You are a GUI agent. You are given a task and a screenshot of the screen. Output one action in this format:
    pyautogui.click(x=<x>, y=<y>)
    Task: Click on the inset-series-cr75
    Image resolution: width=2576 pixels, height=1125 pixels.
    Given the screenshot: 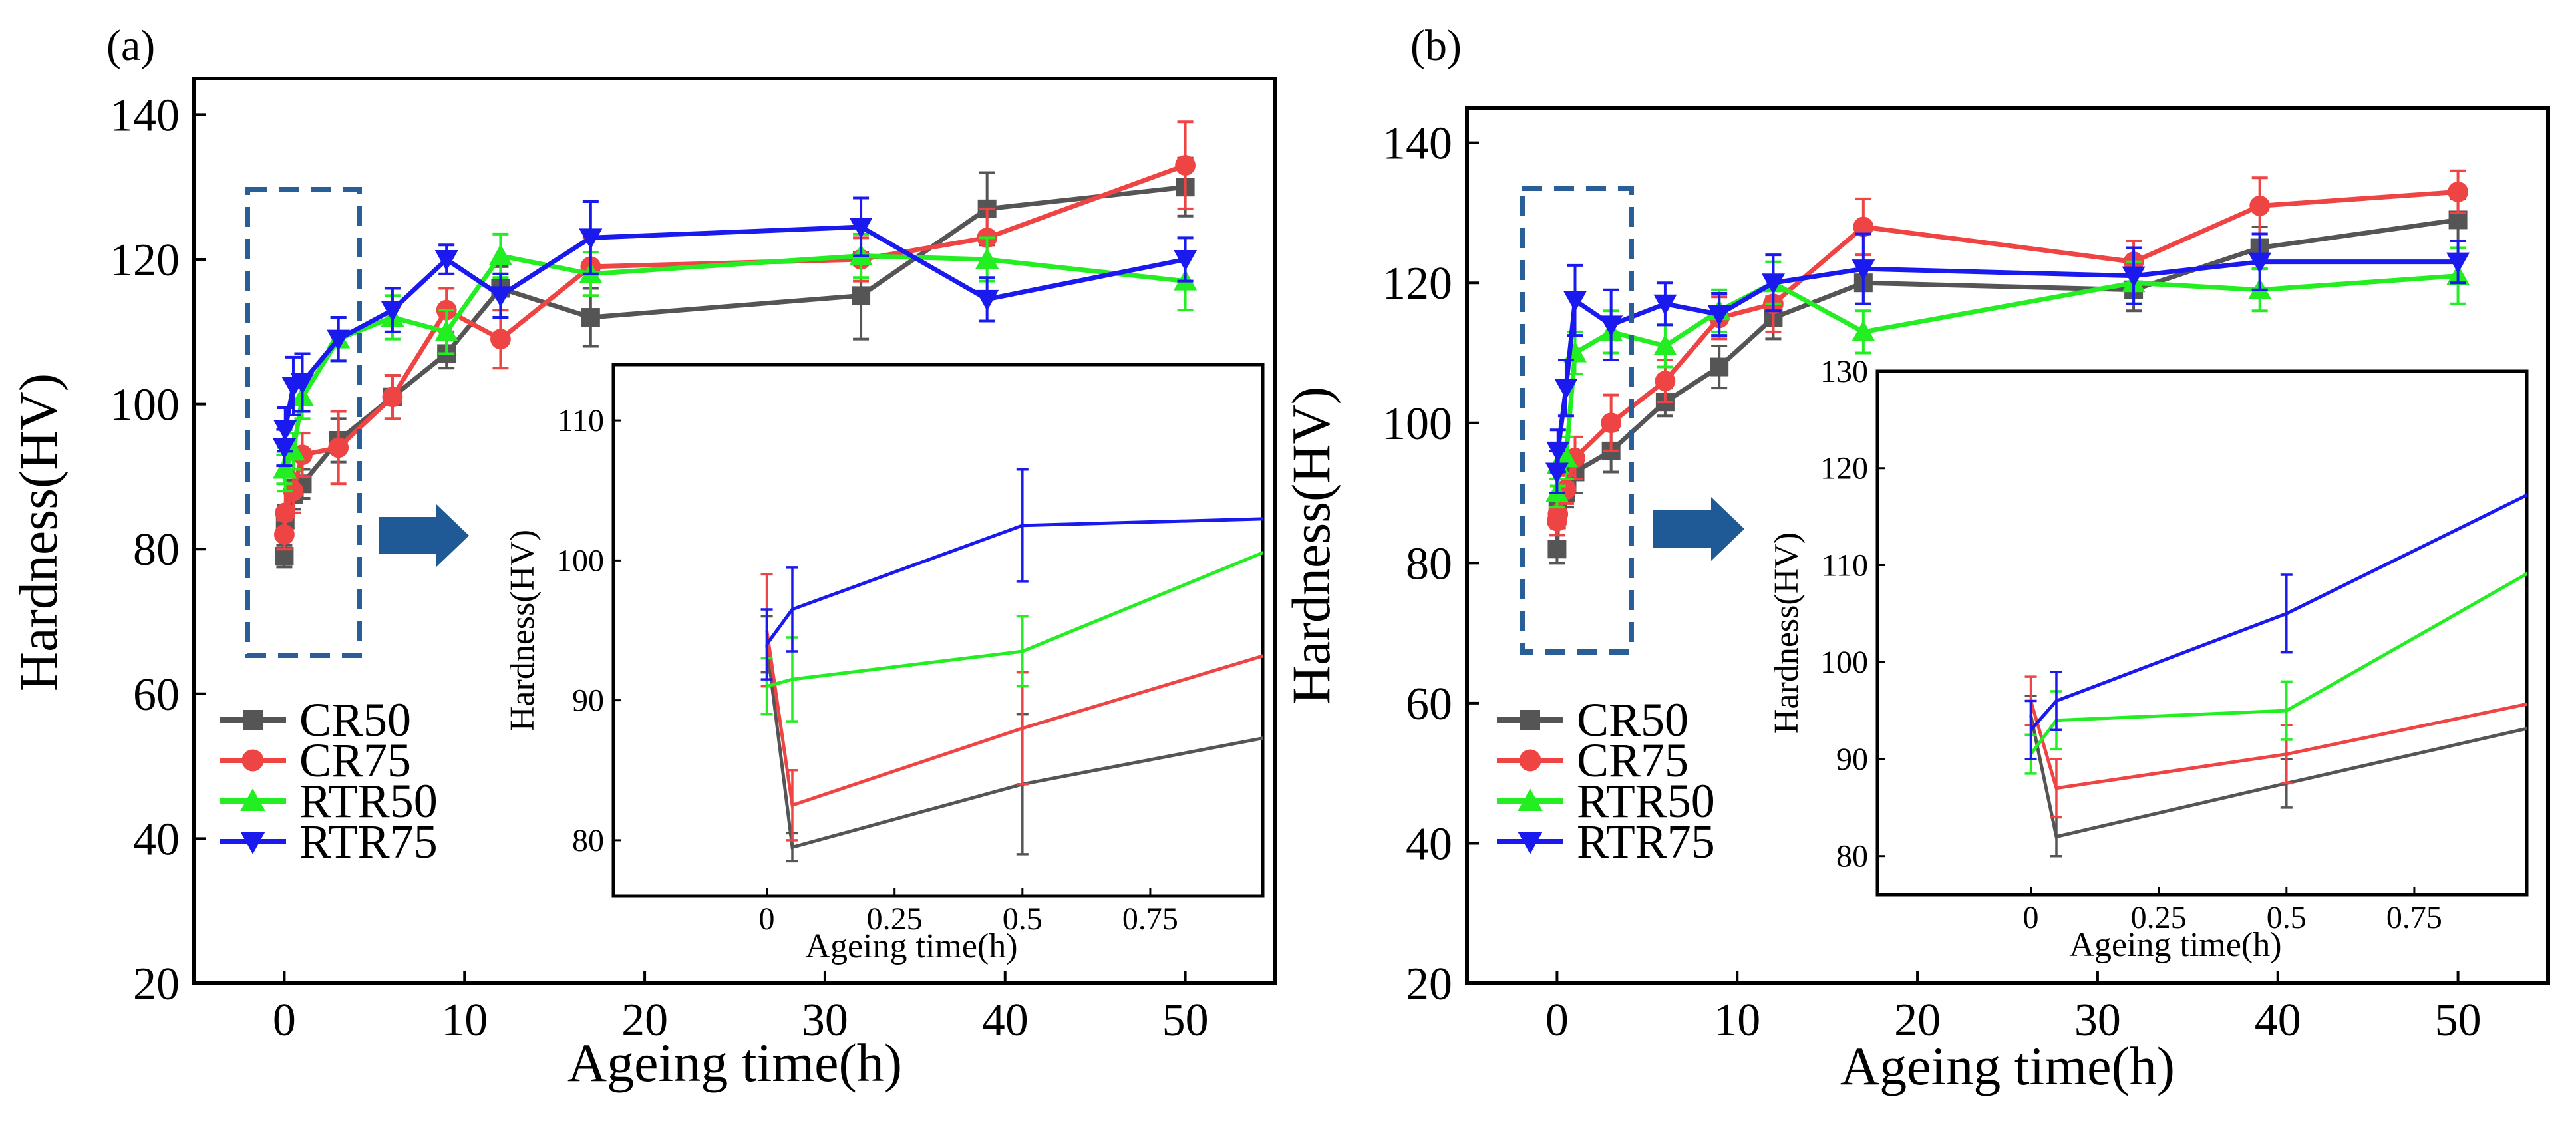 What is the action you would take?
    pyautogui.click(x=2275, y=747)
    